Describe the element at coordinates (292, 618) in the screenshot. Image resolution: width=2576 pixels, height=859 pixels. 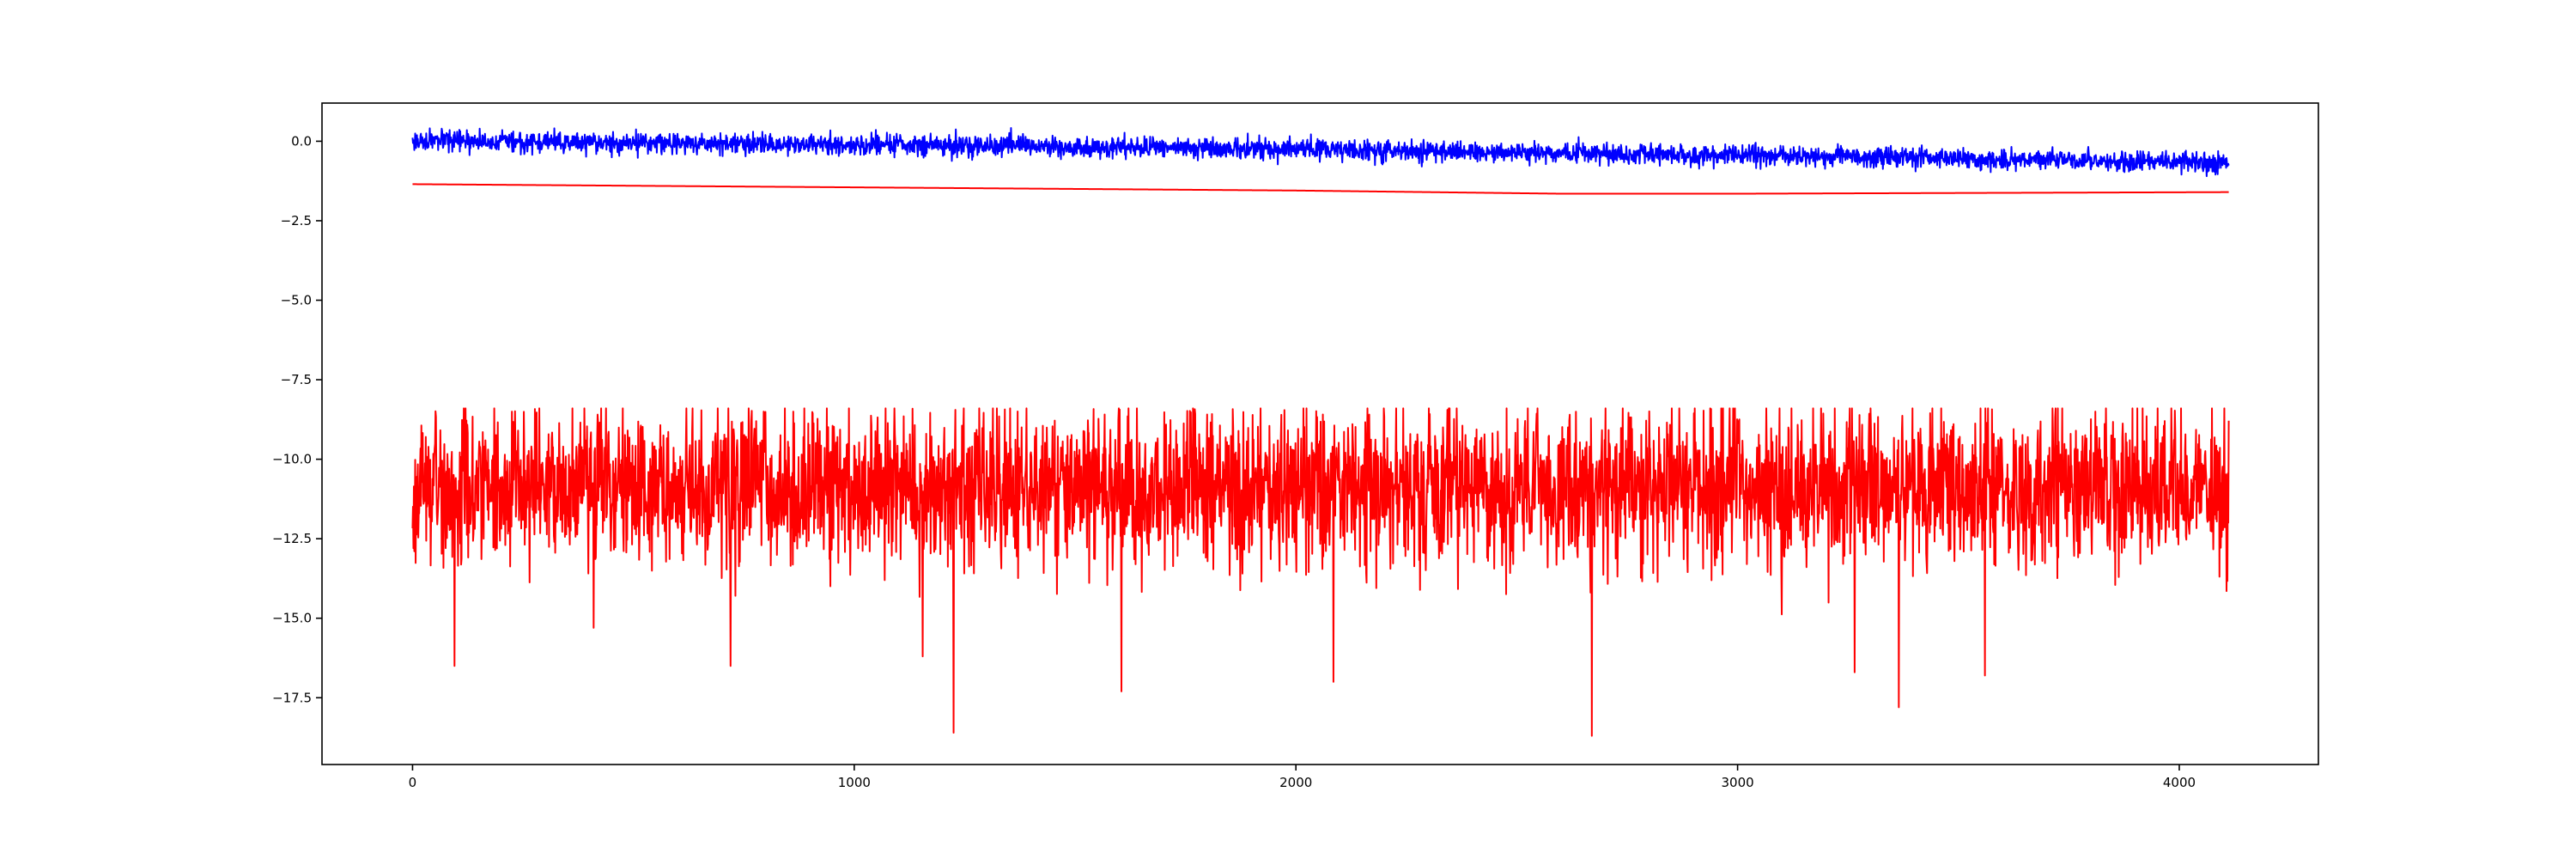
I see `y-tick-label: −15.0` at that location.